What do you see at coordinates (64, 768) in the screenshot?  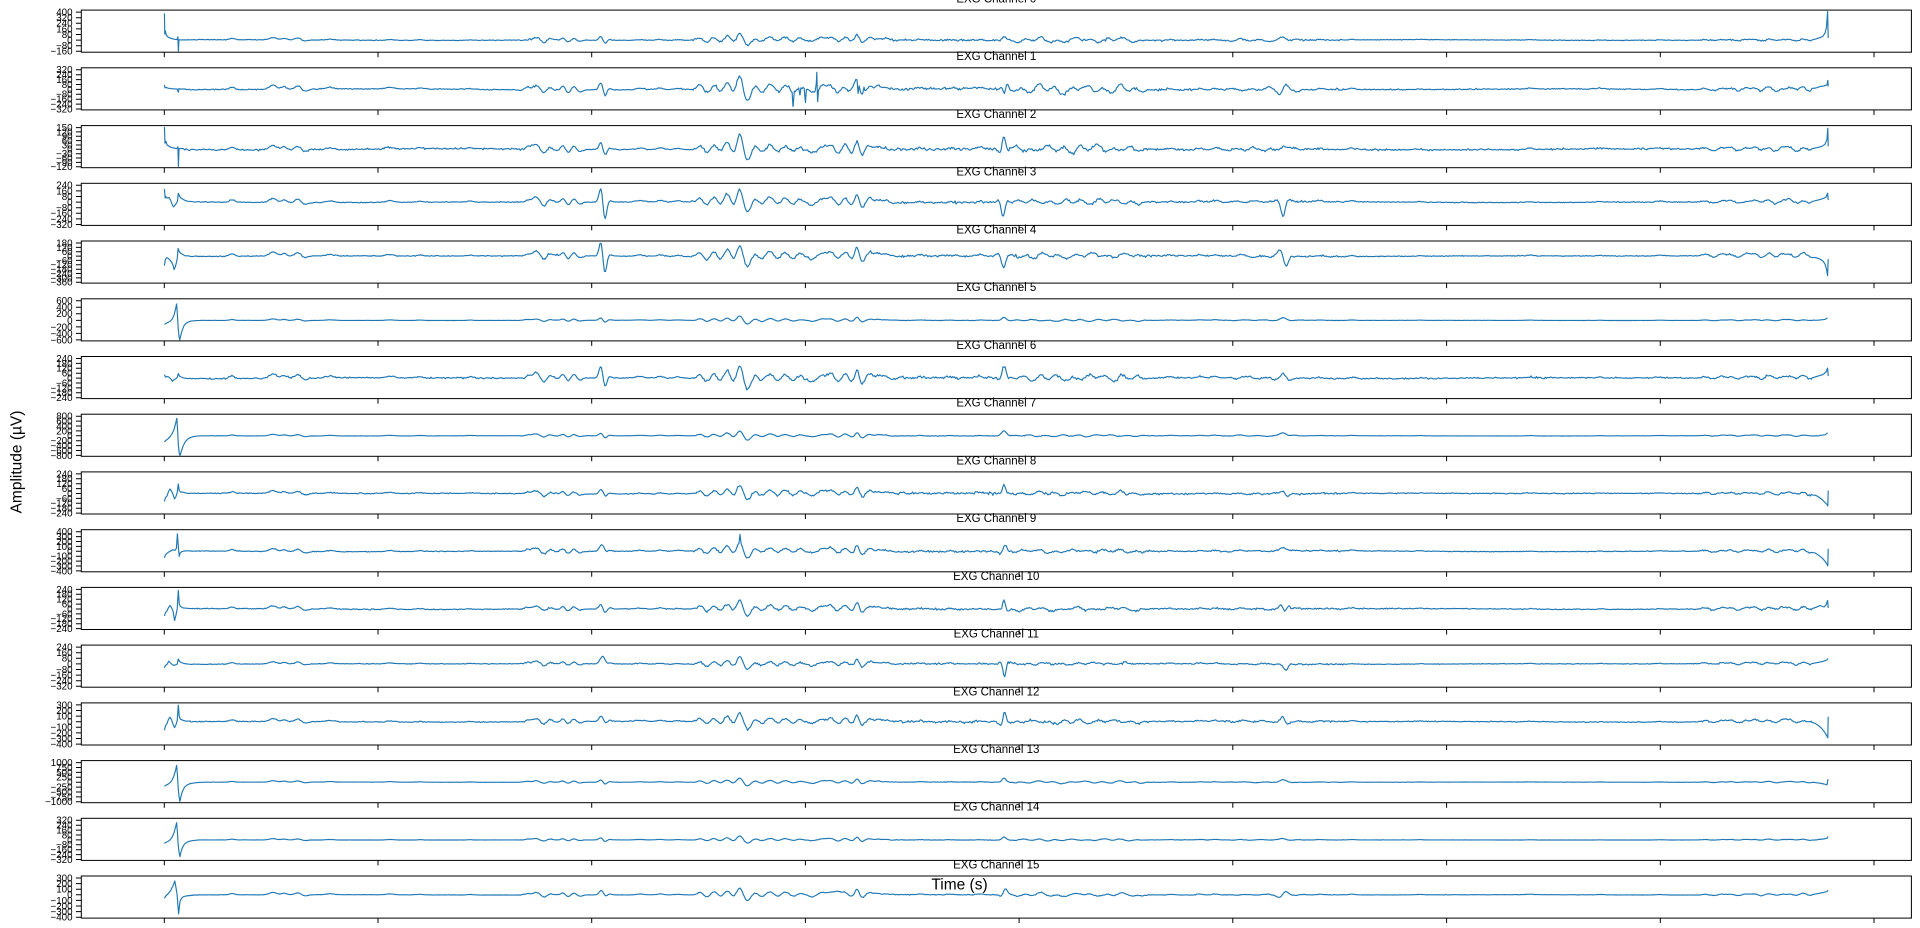 I see `svg-text: 750` at bounding box center [64, 768].